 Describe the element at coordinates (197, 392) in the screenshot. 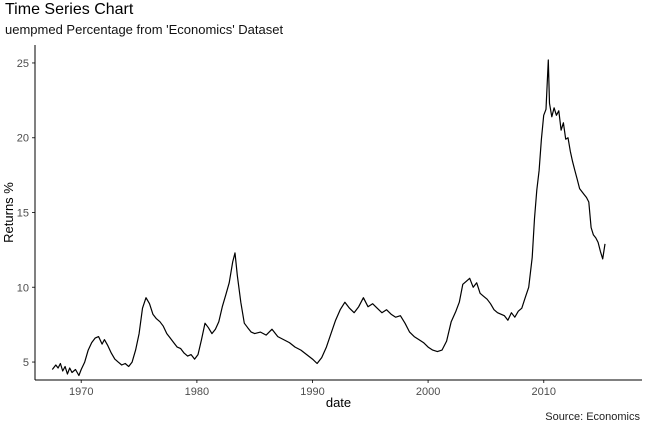

I see `x-tick-label: 1980` at that location.